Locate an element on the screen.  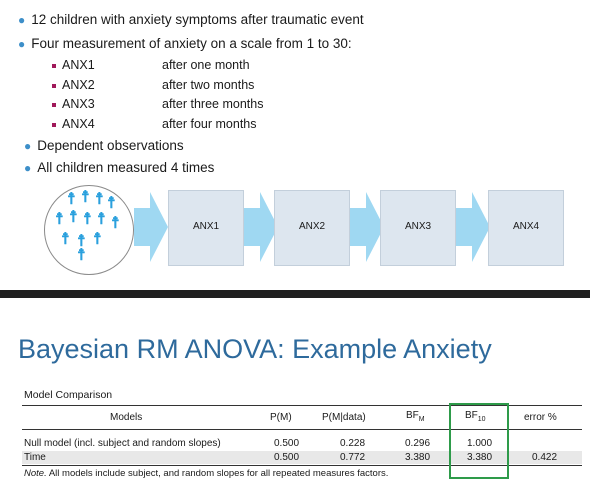
measure-desc: after four months is located at coordinates (209, 124).